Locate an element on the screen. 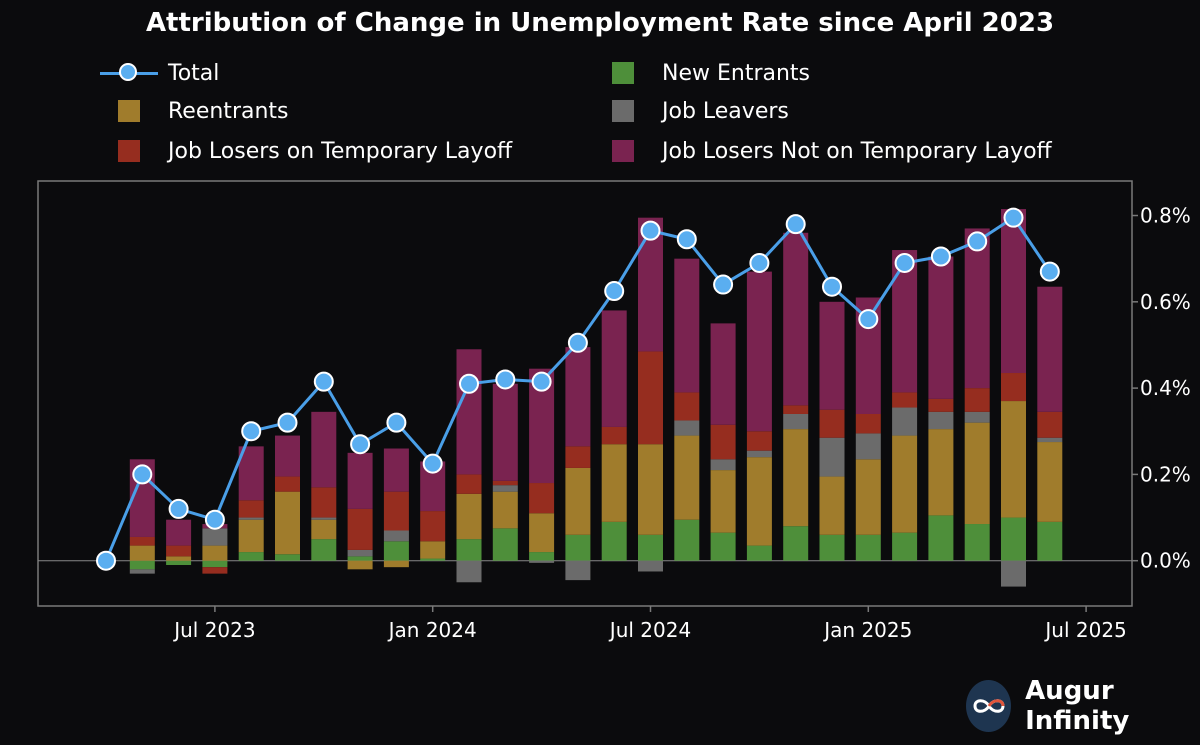  legend-item-temporary-layoff: Job Losers on Temporary Layoff is located at coordinates (315, 151).